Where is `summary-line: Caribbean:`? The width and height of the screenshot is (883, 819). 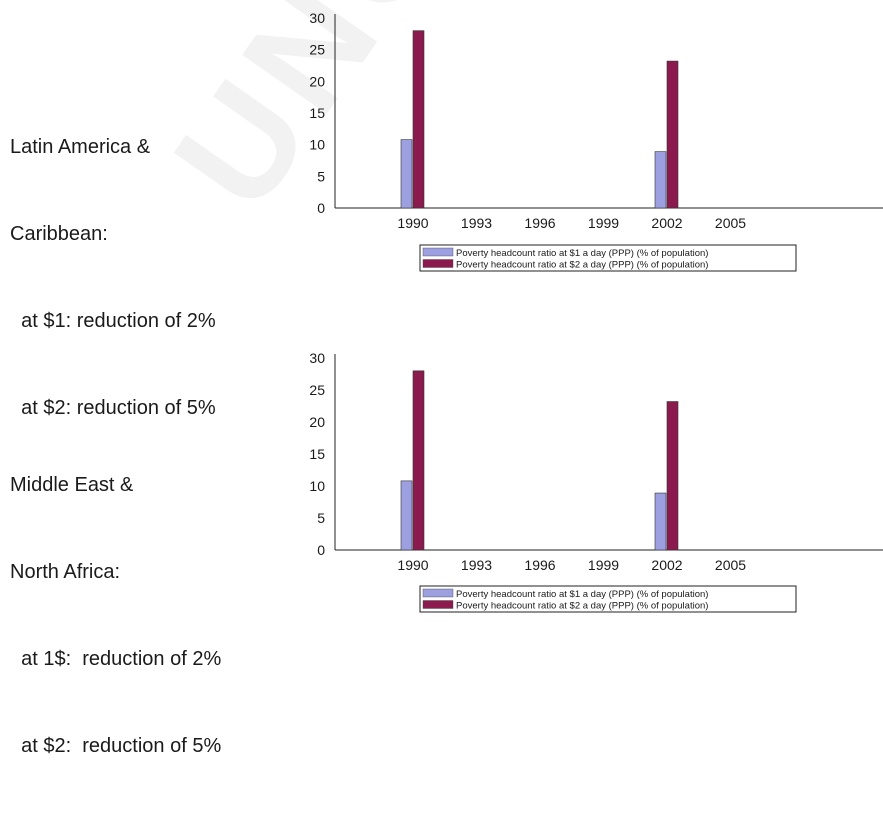
summary-line: Caribbean: is located at coordinates (59, 234).